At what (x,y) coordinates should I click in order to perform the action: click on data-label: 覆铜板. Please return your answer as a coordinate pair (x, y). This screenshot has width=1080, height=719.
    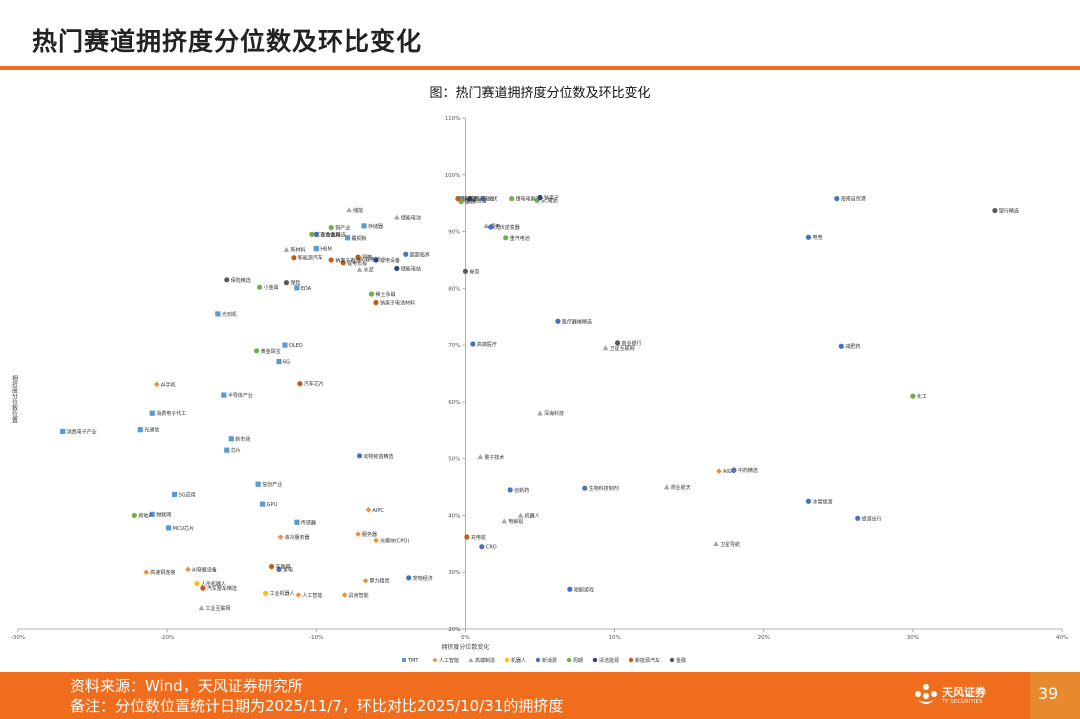
    Looking at the image, I should click on (359, 238).